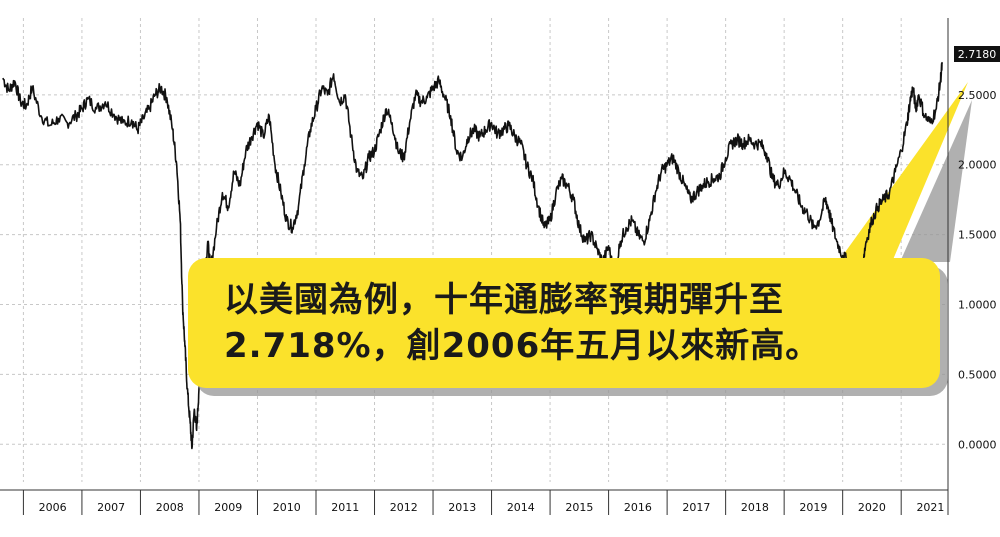 The image size is (1000, 537). I want to click on callout-pointer, so click(903, 172).